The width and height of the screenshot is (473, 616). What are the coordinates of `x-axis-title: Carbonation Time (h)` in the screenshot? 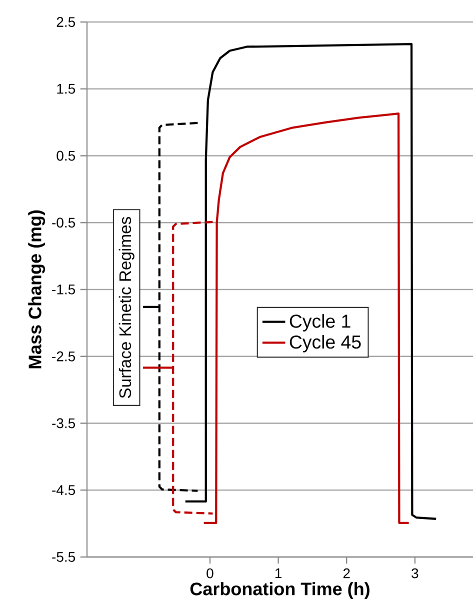 It's located at (280, 590).